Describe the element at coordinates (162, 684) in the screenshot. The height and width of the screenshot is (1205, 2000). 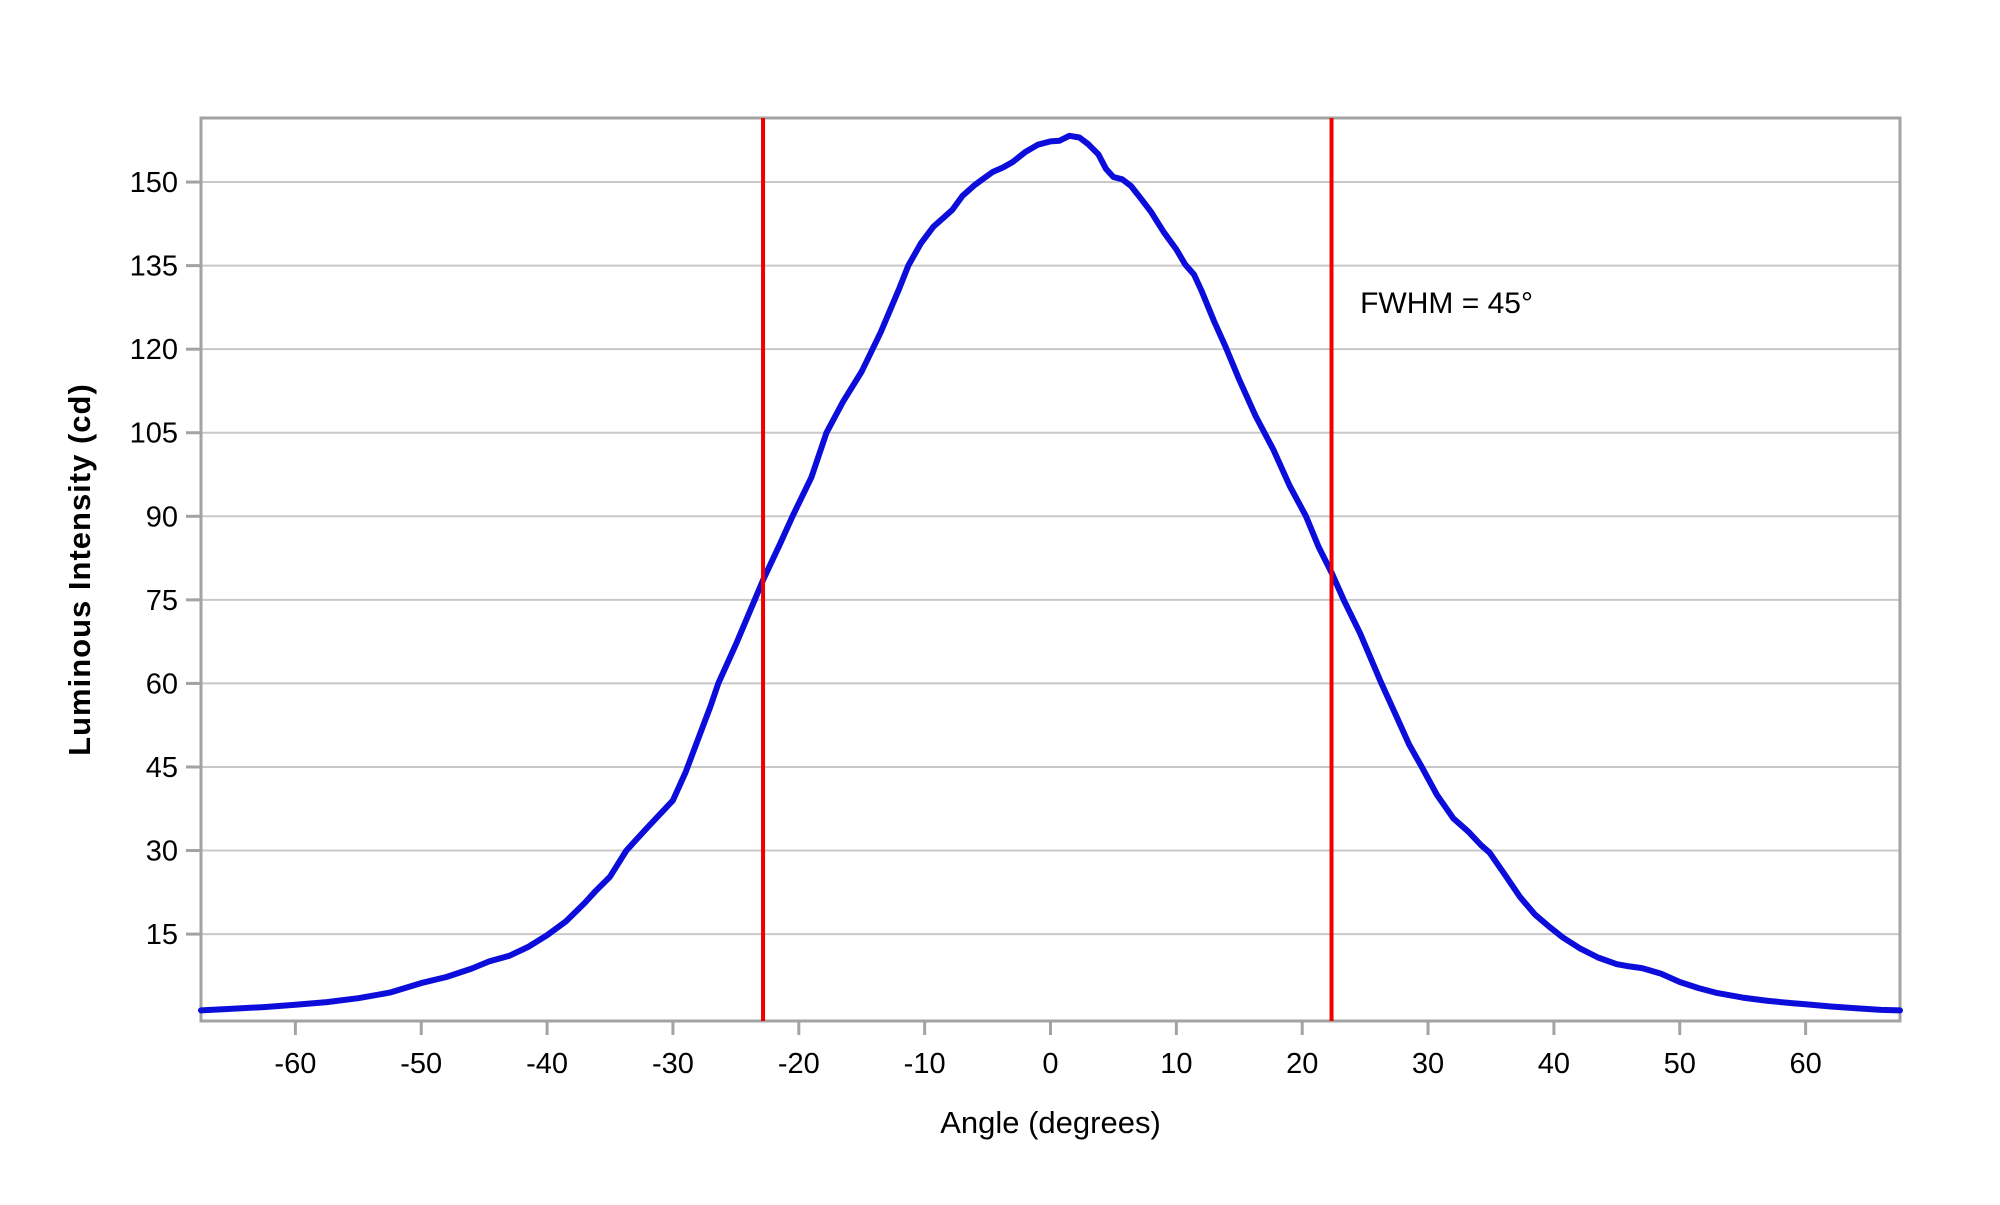
I see `y-tick-label: 60` at that location.